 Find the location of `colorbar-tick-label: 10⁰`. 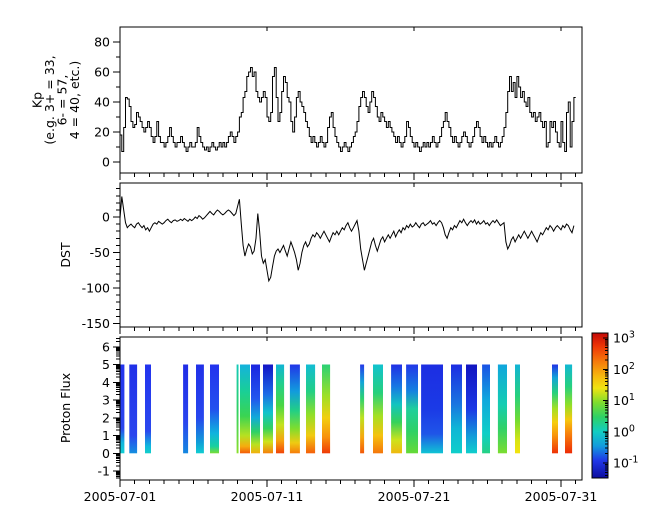

colorbar-tick-label: 10⁰ is located at coordinates (624, 431).